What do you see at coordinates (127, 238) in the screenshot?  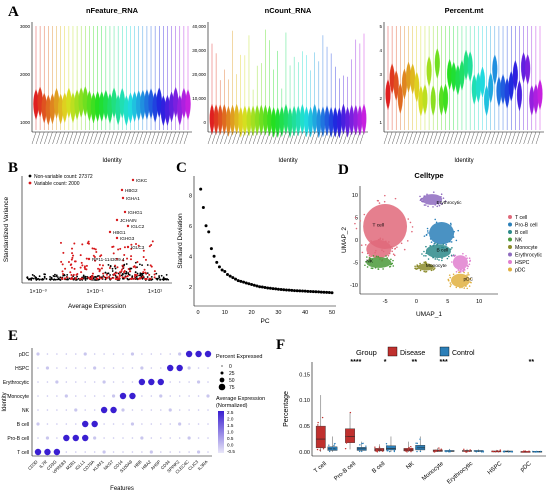 I see `gene-label: IGHG3` at bounding box center [127, 238].